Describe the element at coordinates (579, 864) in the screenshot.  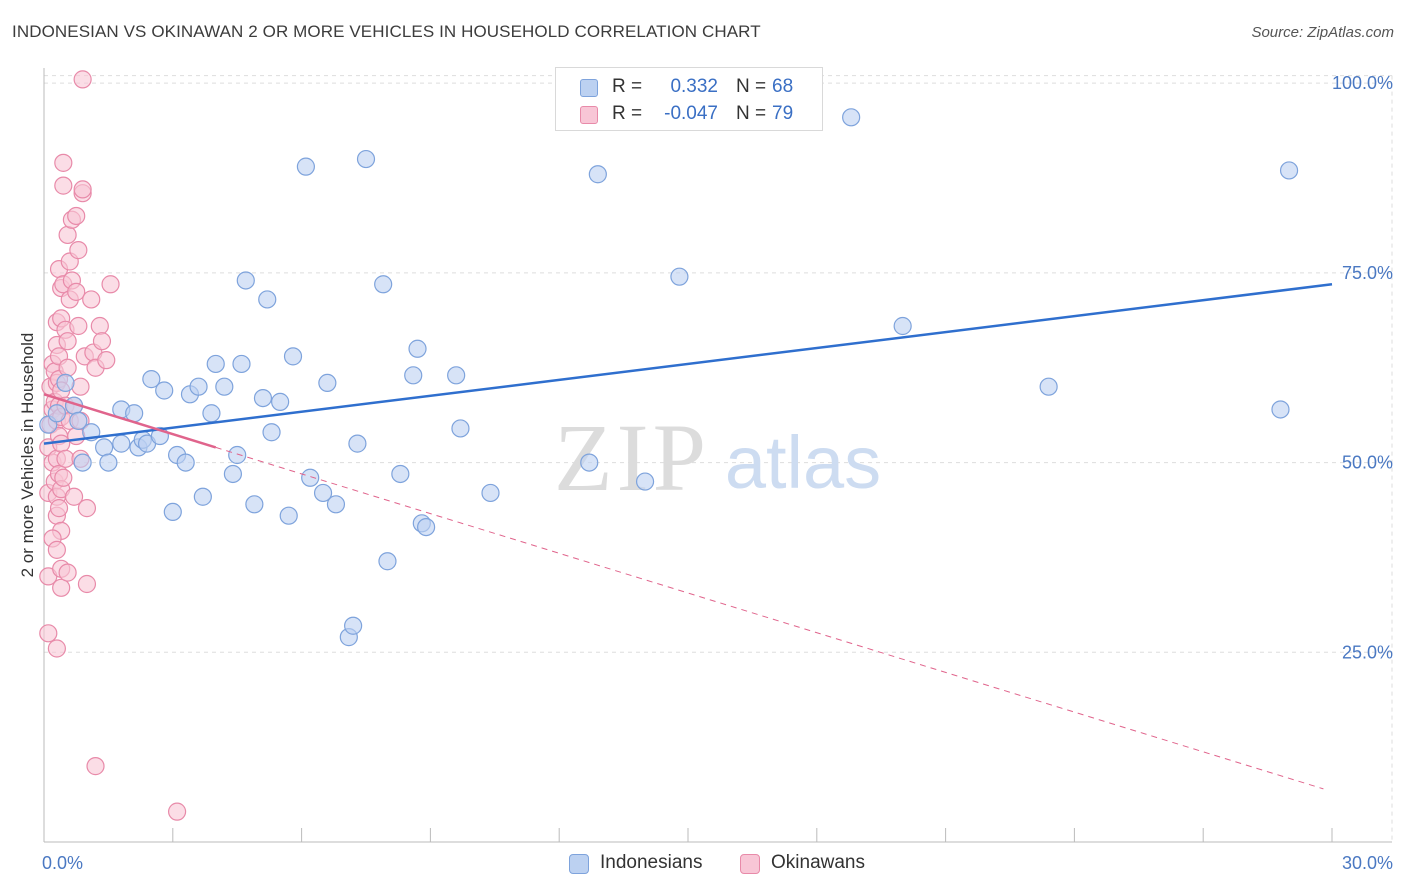
I see `legend-indonesians-swatch` at that location.